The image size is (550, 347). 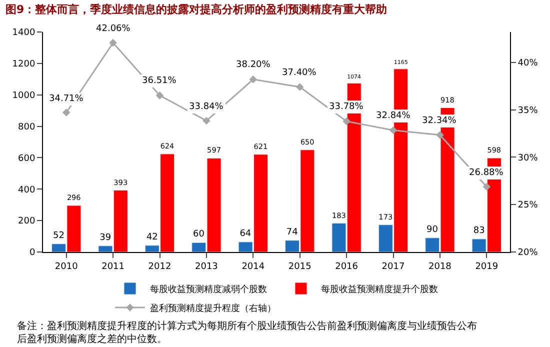 What do you see at coordinates (197, 9) in the screenshot?
I see `chart-title: 图9：整体而言，季度业绩信息的披露对提高分析师的盈利预测精度有重大帮助` at bounding box center [197, 9].